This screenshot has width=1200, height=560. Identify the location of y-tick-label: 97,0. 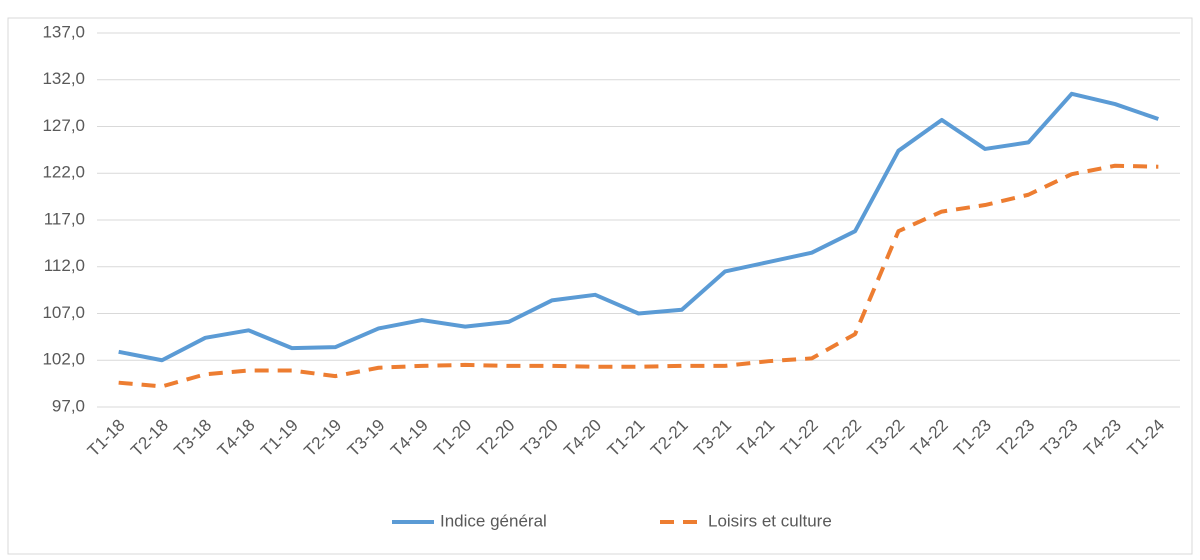
(68, 405).